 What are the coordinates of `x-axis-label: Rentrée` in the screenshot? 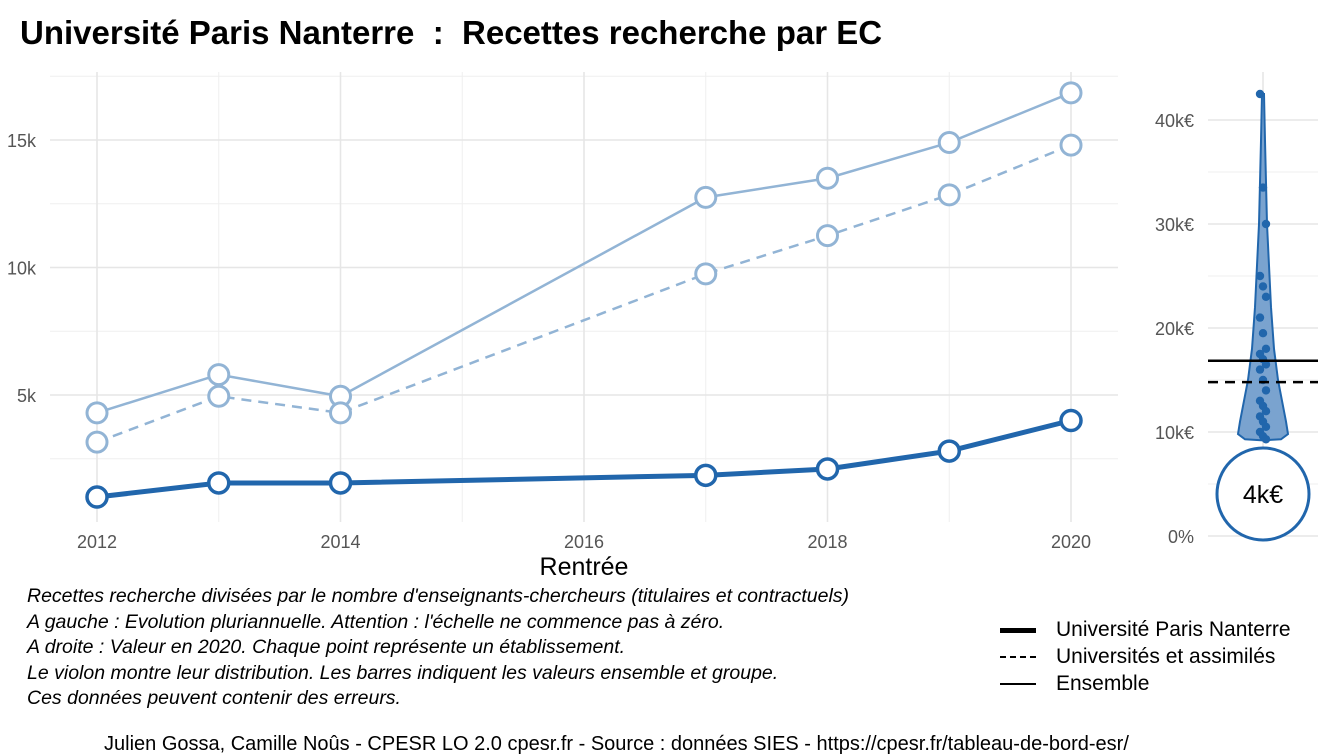 It's located at (584, 567).